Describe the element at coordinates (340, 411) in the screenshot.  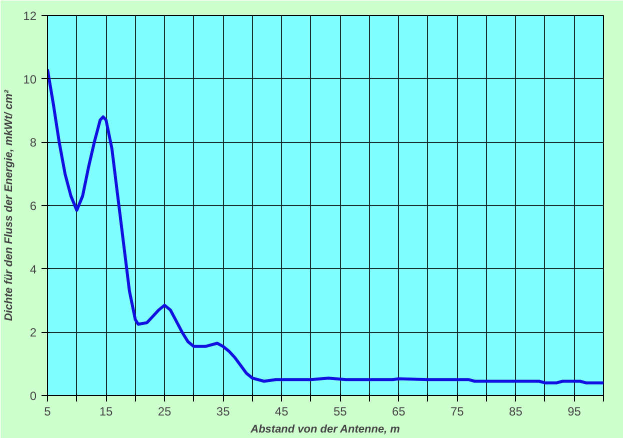
I see `x-tick-label: 55` at that location.